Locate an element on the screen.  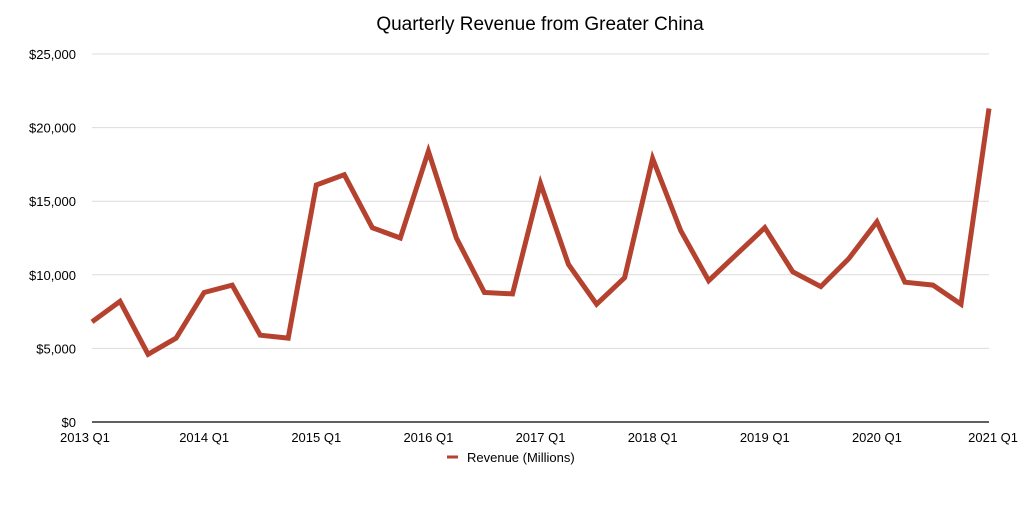
x-tick-label: 2020 Q1 is located at coordinates (877, 437).